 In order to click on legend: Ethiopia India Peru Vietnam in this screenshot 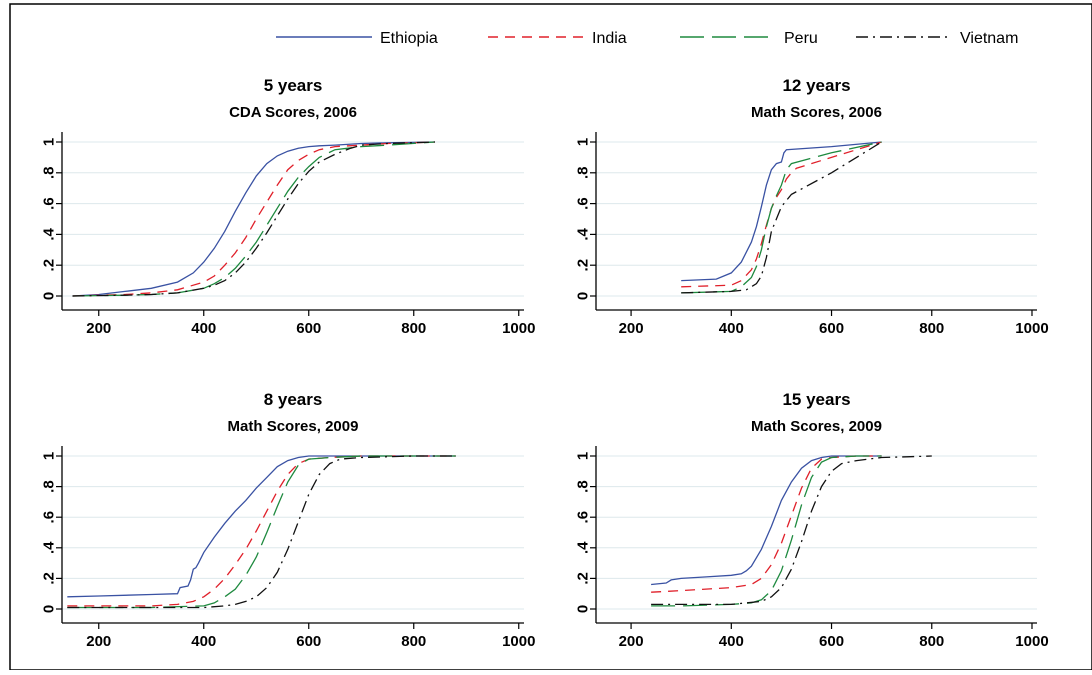, I will do `click(647, 38)`.